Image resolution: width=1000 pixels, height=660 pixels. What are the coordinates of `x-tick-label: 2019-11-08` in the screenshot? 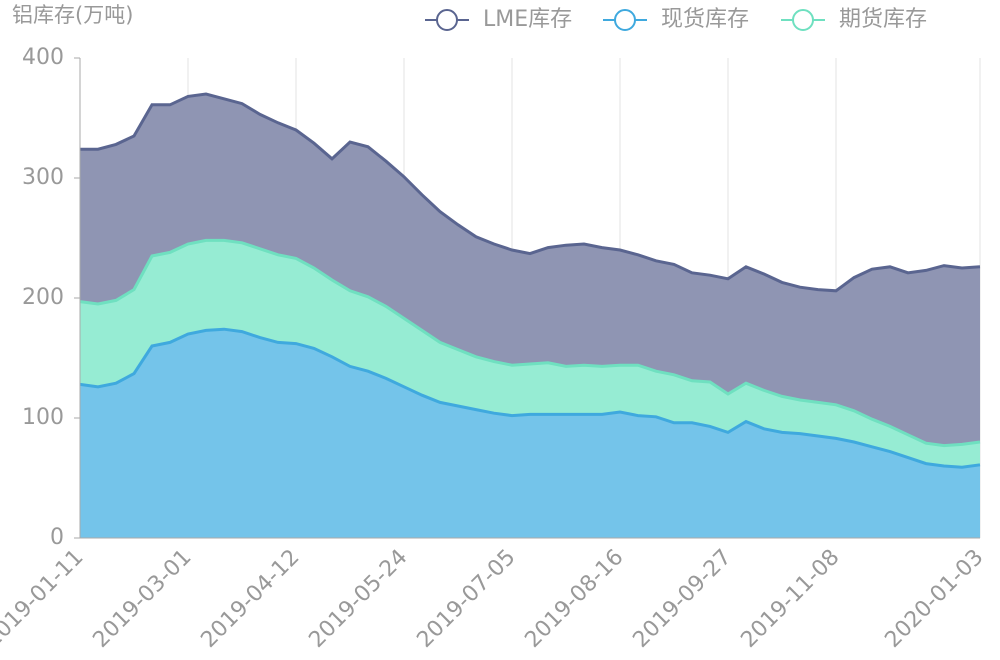 It's located at (790, 599).